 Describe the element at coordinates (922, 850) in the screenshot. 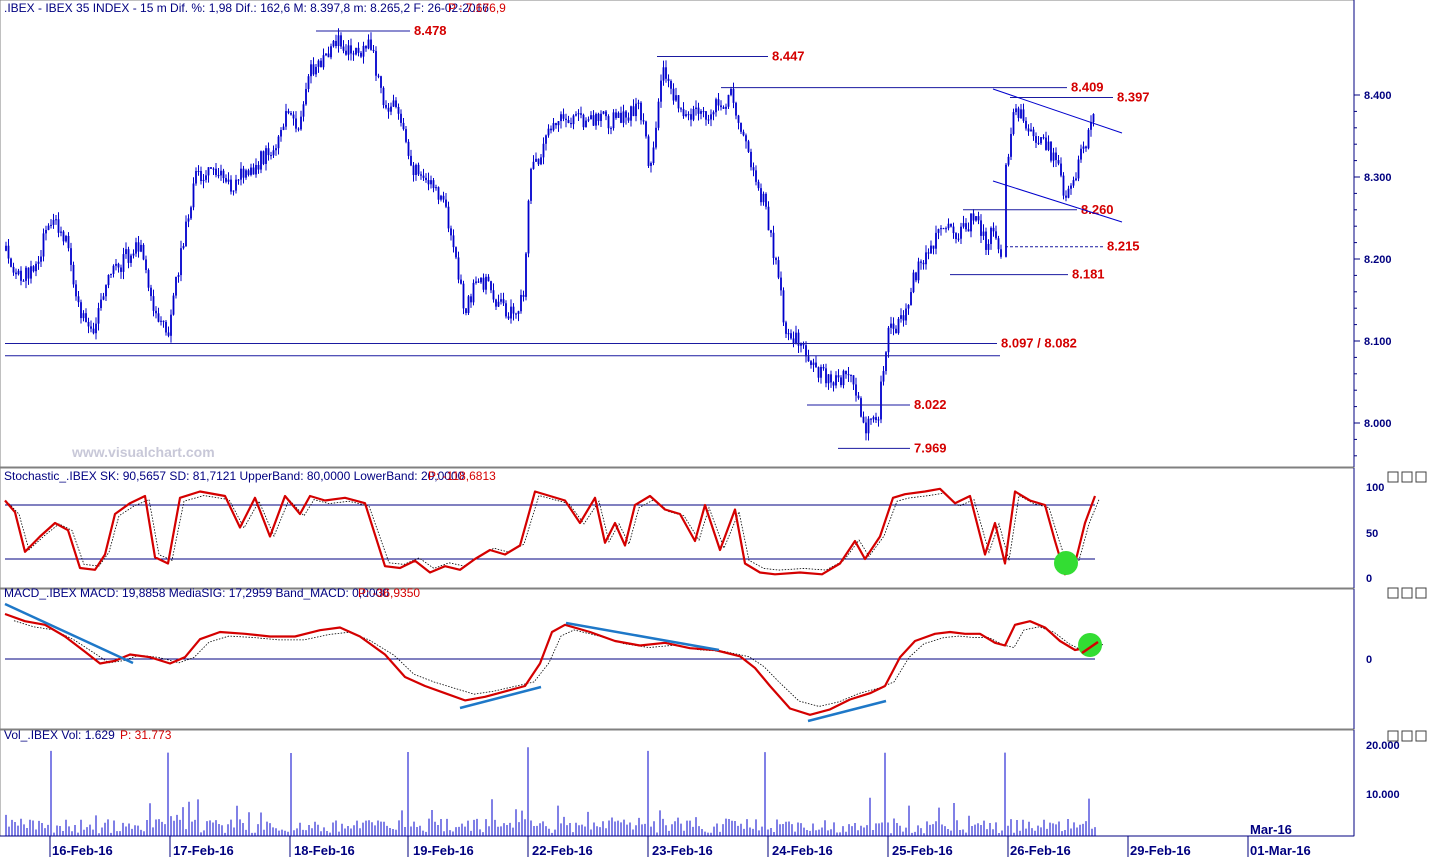

I see `date-label: 25-Feb-16` at that location.